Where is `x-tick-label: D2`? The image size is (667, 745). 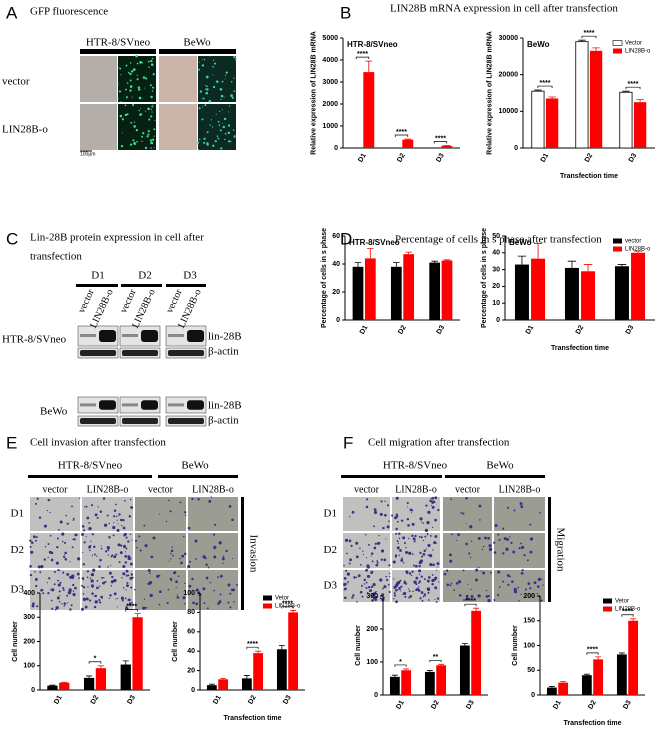 x-tick-label: D2 is located at coordinates (402, 329).